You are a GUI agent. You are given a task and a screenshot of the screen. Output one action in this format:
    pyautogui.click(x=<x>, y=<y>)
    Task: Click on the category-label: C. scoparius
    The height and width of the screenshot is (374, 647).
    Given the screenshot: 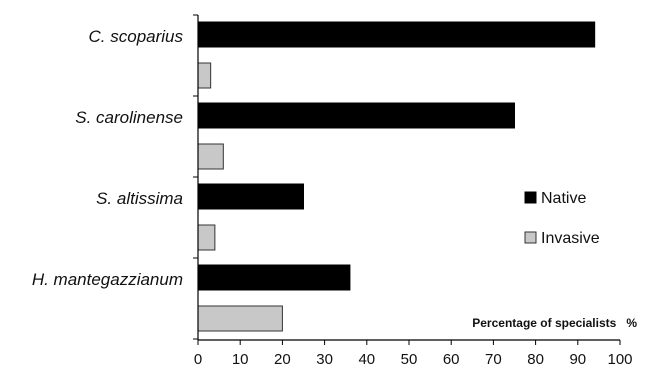 What is the action you would take?
    pyautogui.click(x=136, y=36)
    